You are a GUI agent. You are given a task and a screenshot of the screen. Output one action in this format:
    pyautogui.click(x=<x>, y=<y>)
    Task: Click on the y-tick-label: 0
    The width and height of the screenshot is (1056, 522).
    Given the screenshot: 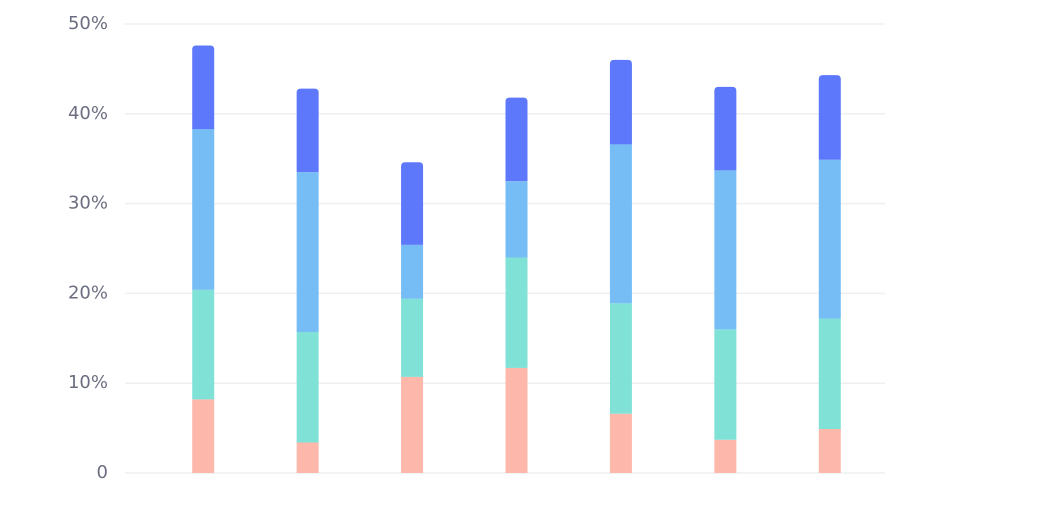 What is the action you would take?
    pyautogui.click(x=102, y=472)
    